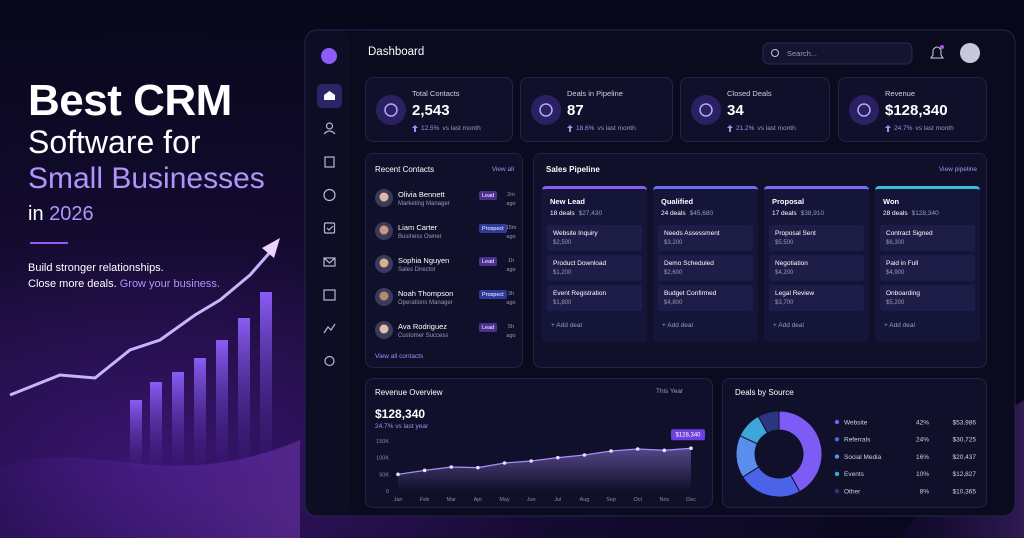  Describe the element at coordinates (271, 248) in the screenshot. I see `decor-arrow-head` at that location.